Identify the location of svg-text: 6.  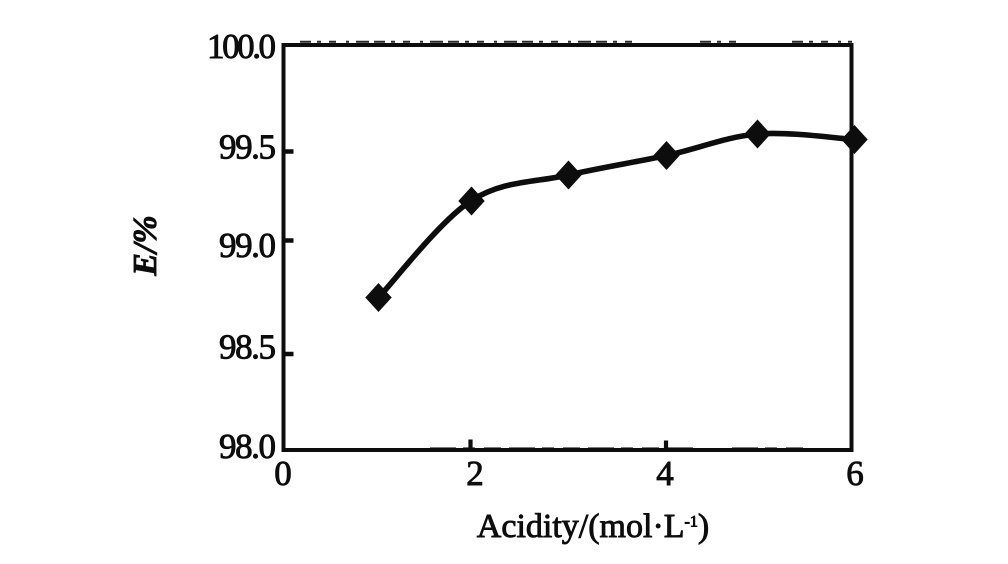
(855, 473).